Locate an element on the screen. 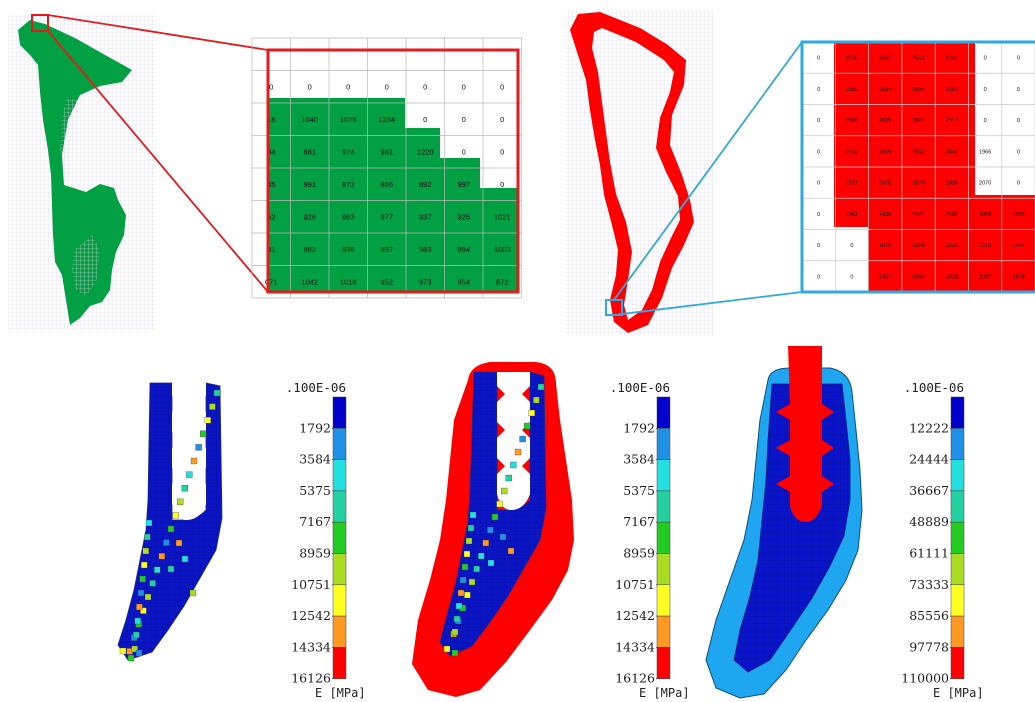 The image size is (1035, 702). table-cell-value: 981 is located at coordinates (386, 151).